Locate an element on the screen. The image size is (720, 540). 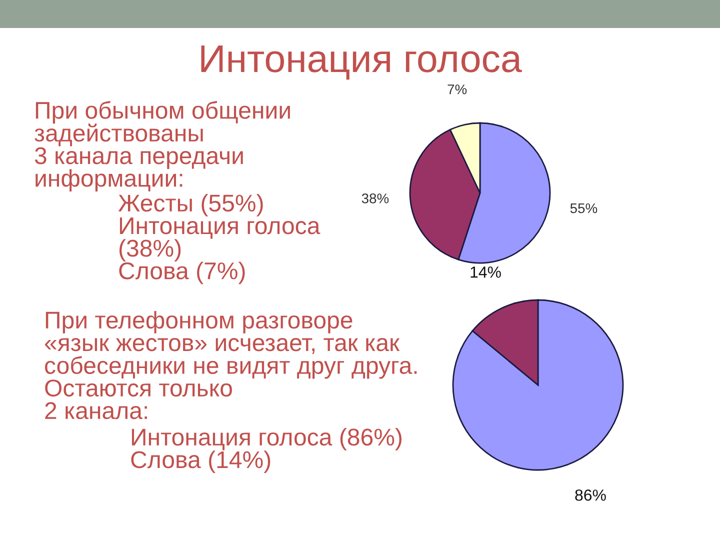
data-label: 14% is located at coordinates (485, 272).